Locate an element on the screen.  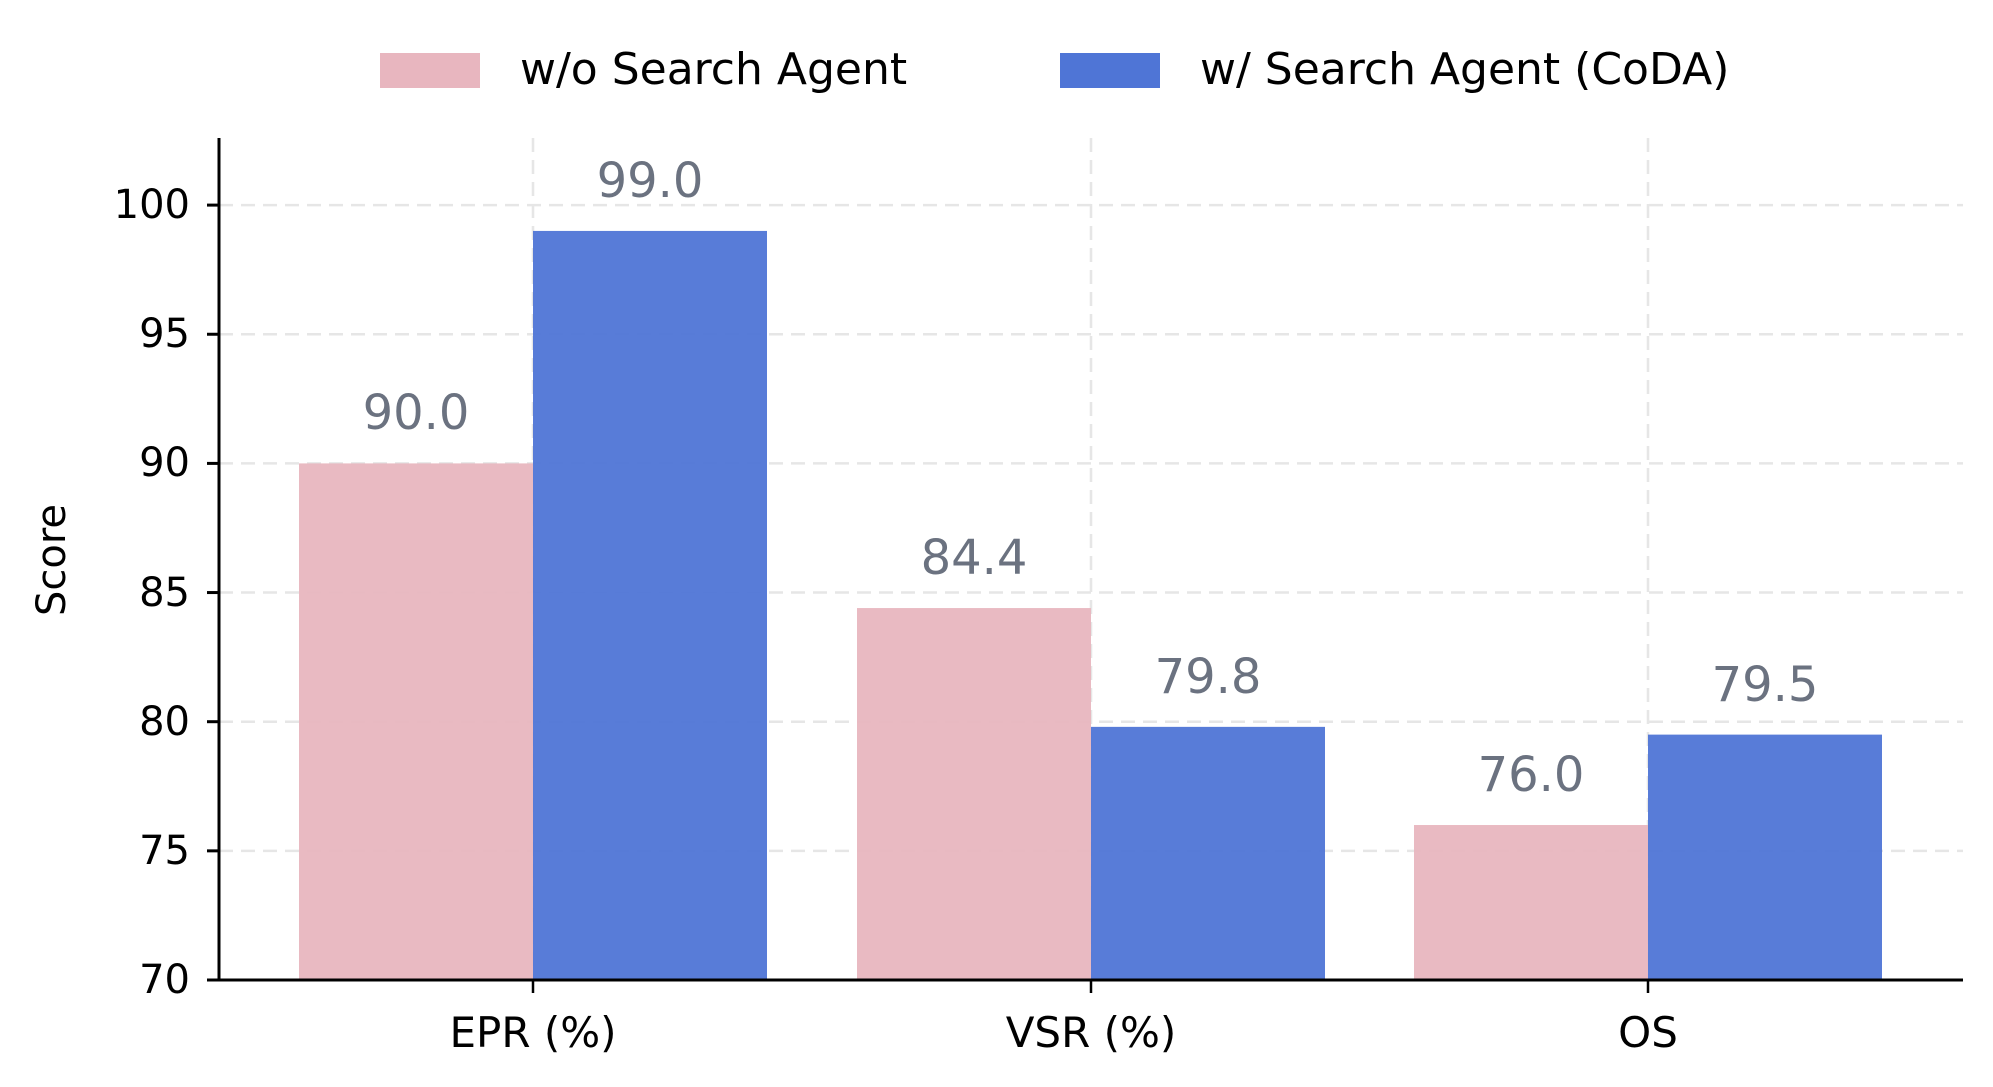
bar-value-label: 84.4 is located at coordinates (974, 558).